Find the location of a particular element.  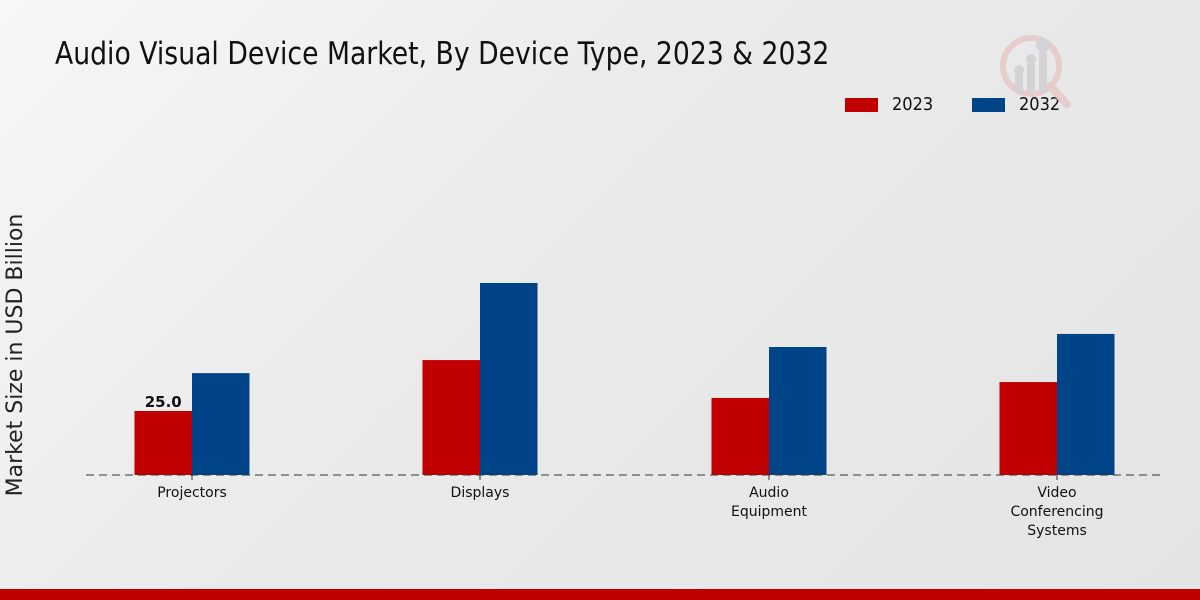

legend: 2023 2032 is located at coordinates (972, 104).